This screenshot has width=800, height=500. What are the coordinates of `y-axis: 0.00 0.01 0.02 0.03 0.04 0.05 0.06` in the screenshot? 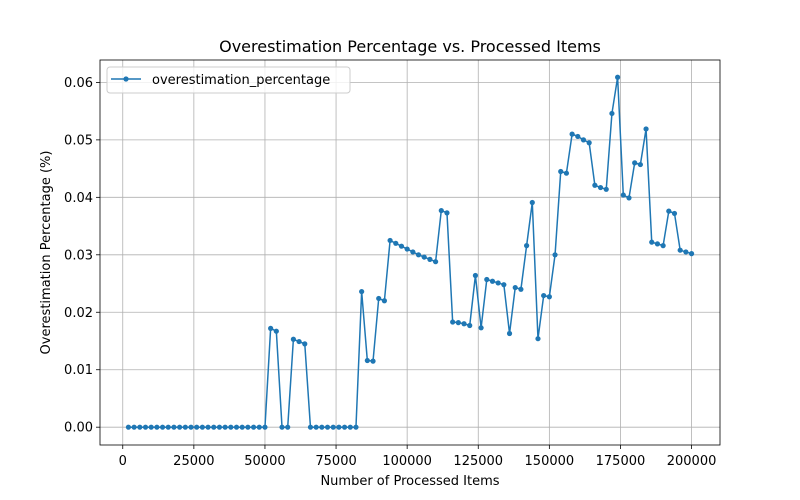 It's located at (82, 256).